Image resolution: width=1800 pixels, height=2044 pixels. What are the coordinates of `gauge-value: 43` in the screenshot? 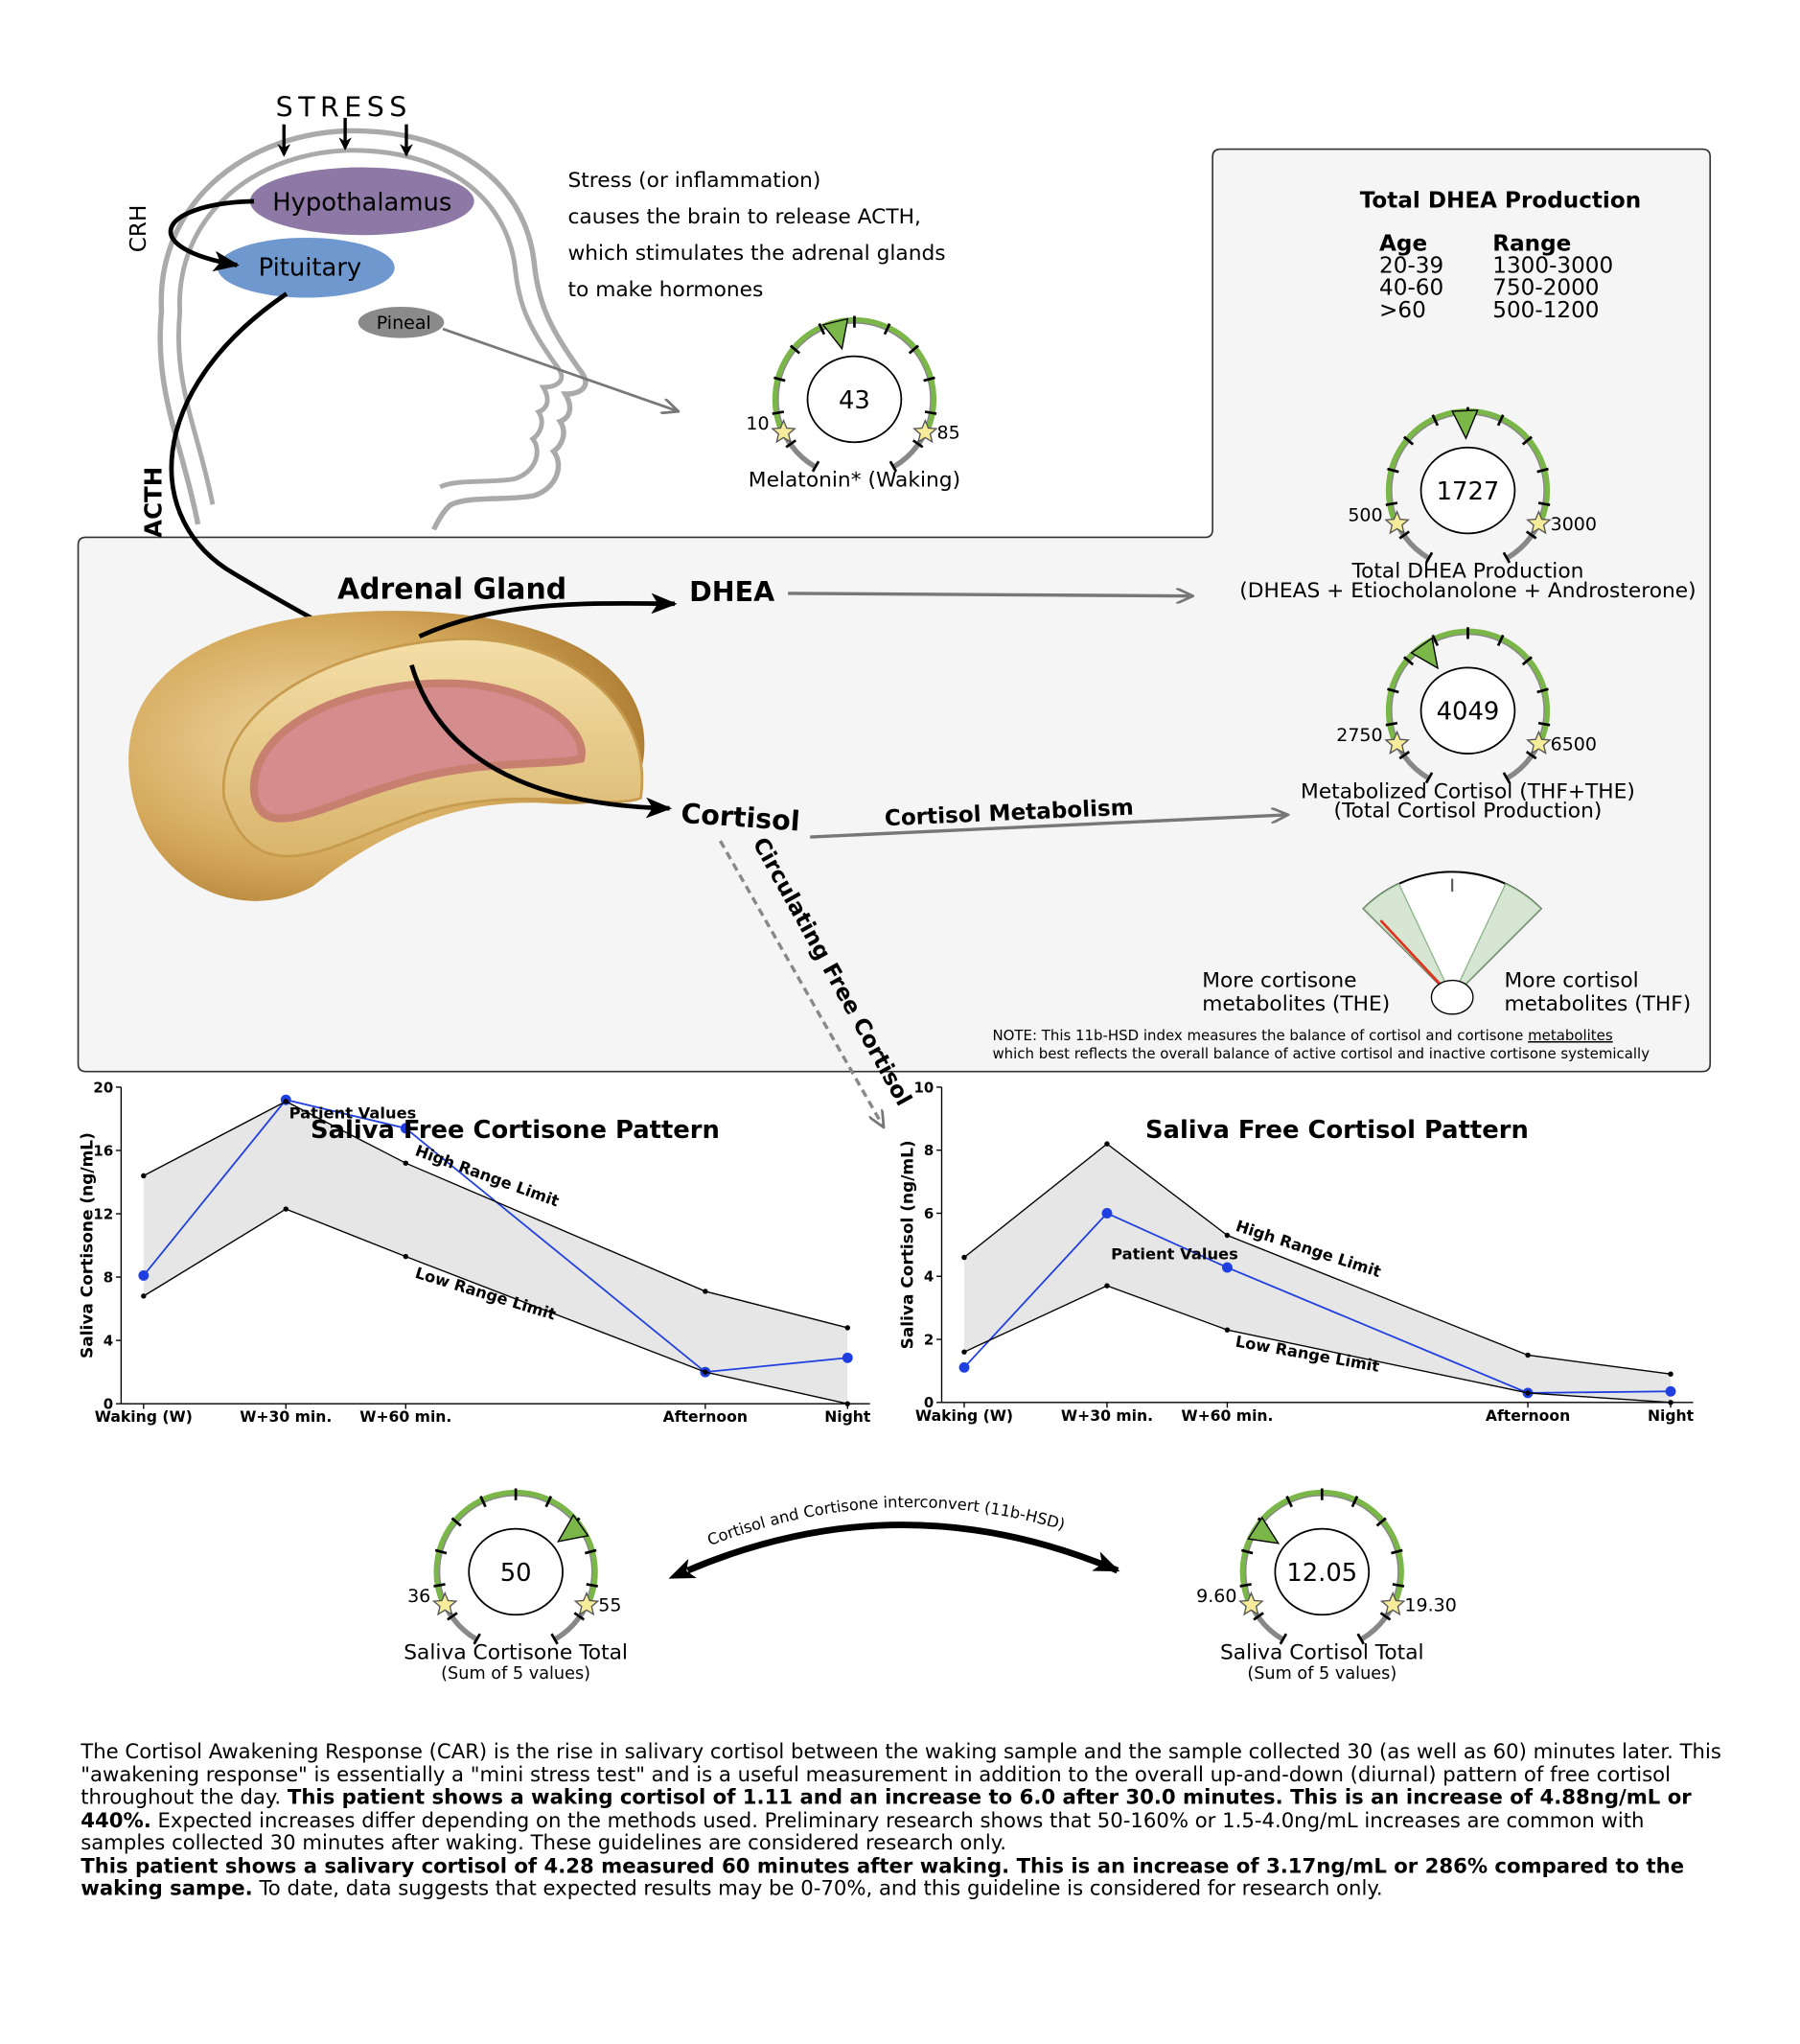 It's located at (854, 400).